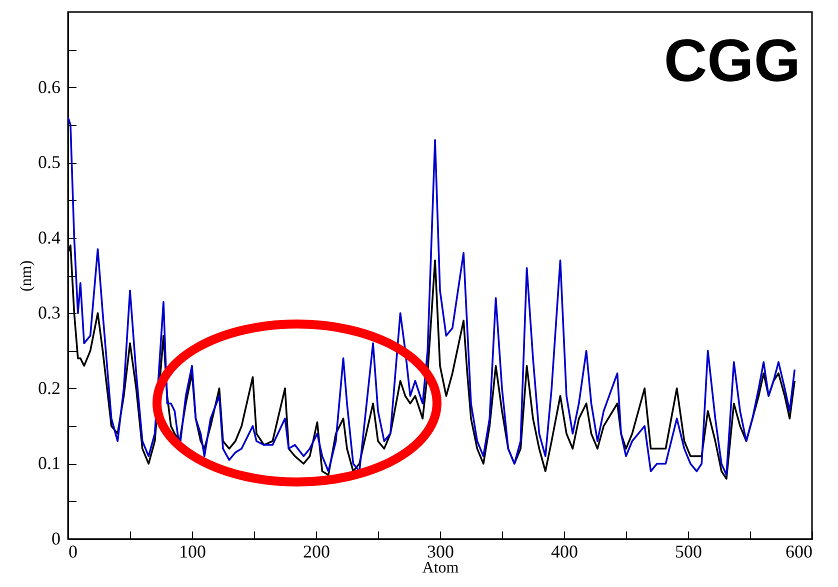 The width and height of the screenshot is (838, 587). Describe the element at coordinates (49, 312) in the screenshot. I see `y-tick-label: 0.3` at that location.